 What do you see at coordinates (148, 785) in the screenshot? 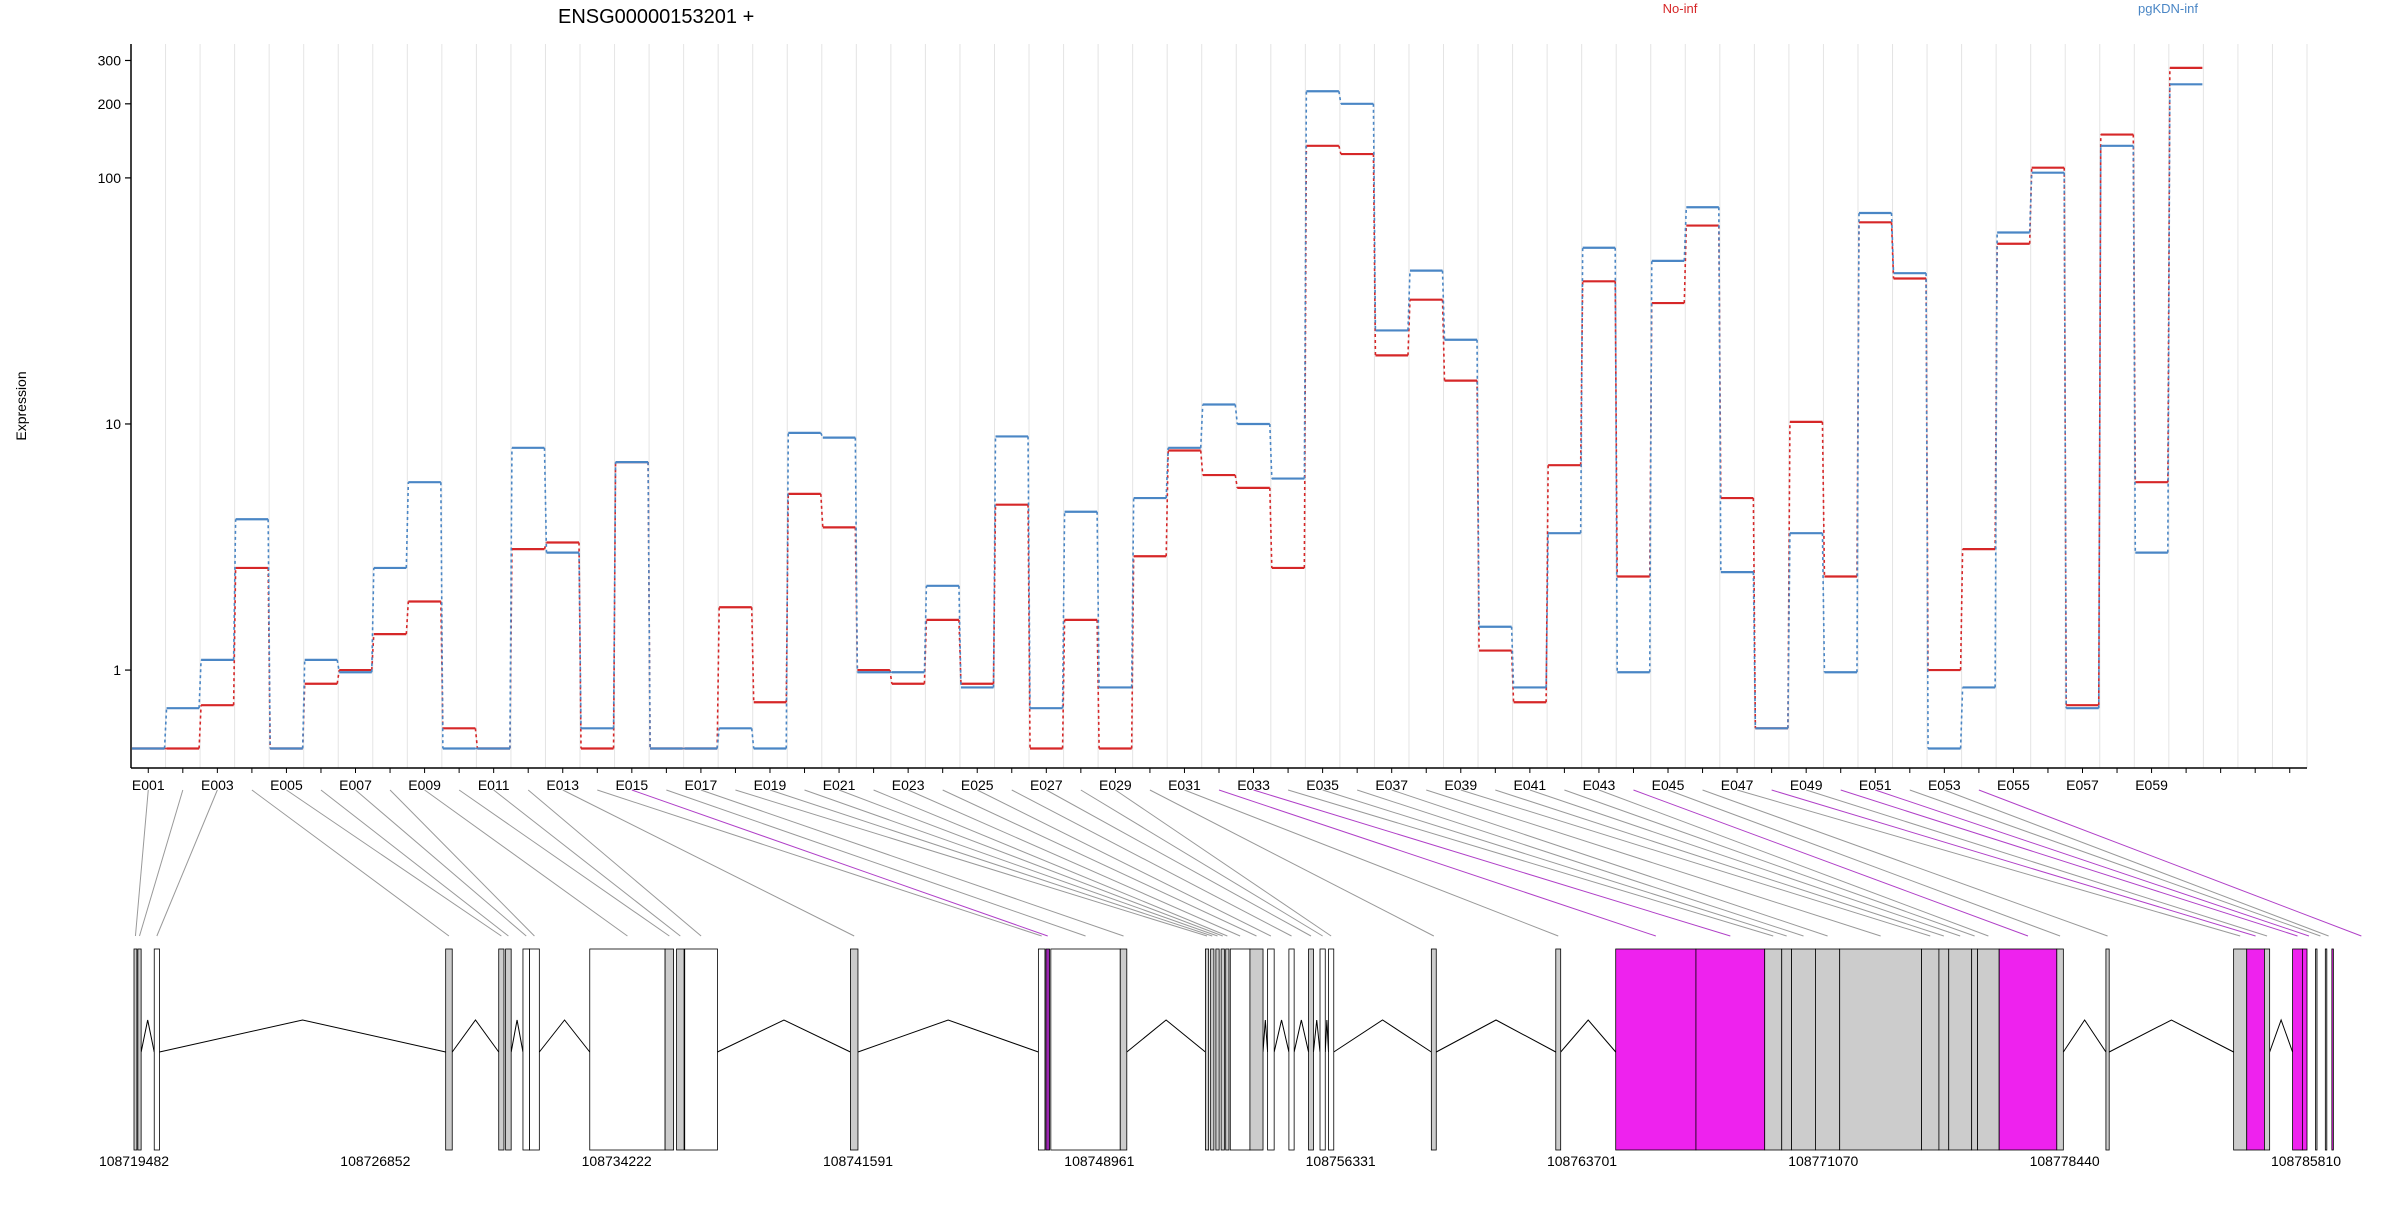
I see `x-tick-label: E001` at bounding box center [148, 785].